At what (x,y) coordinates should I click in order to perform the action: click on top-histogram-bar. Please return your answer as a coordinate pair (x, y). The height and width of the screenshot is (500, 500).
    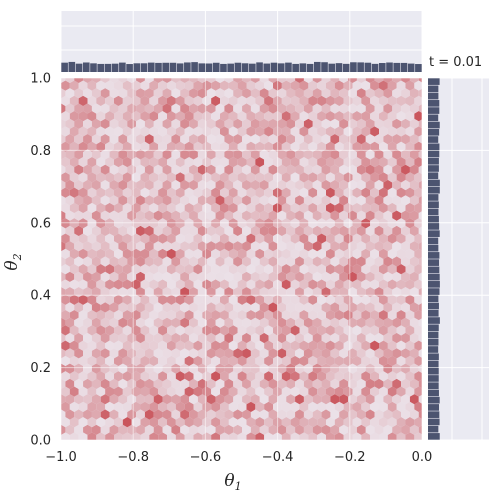
    Looking at the image, I should click on (346, 67).